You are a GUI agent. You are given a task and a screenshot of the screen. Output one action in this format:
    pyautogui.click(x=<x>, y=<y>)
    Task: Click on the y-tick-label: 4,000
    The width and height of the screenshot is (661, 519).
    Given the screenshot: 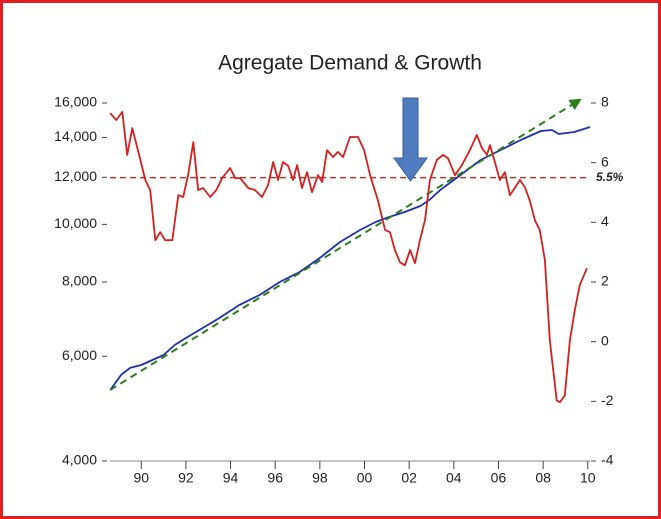 What is the action you would take?
    pyautogui.click(x=79, y=460)
    